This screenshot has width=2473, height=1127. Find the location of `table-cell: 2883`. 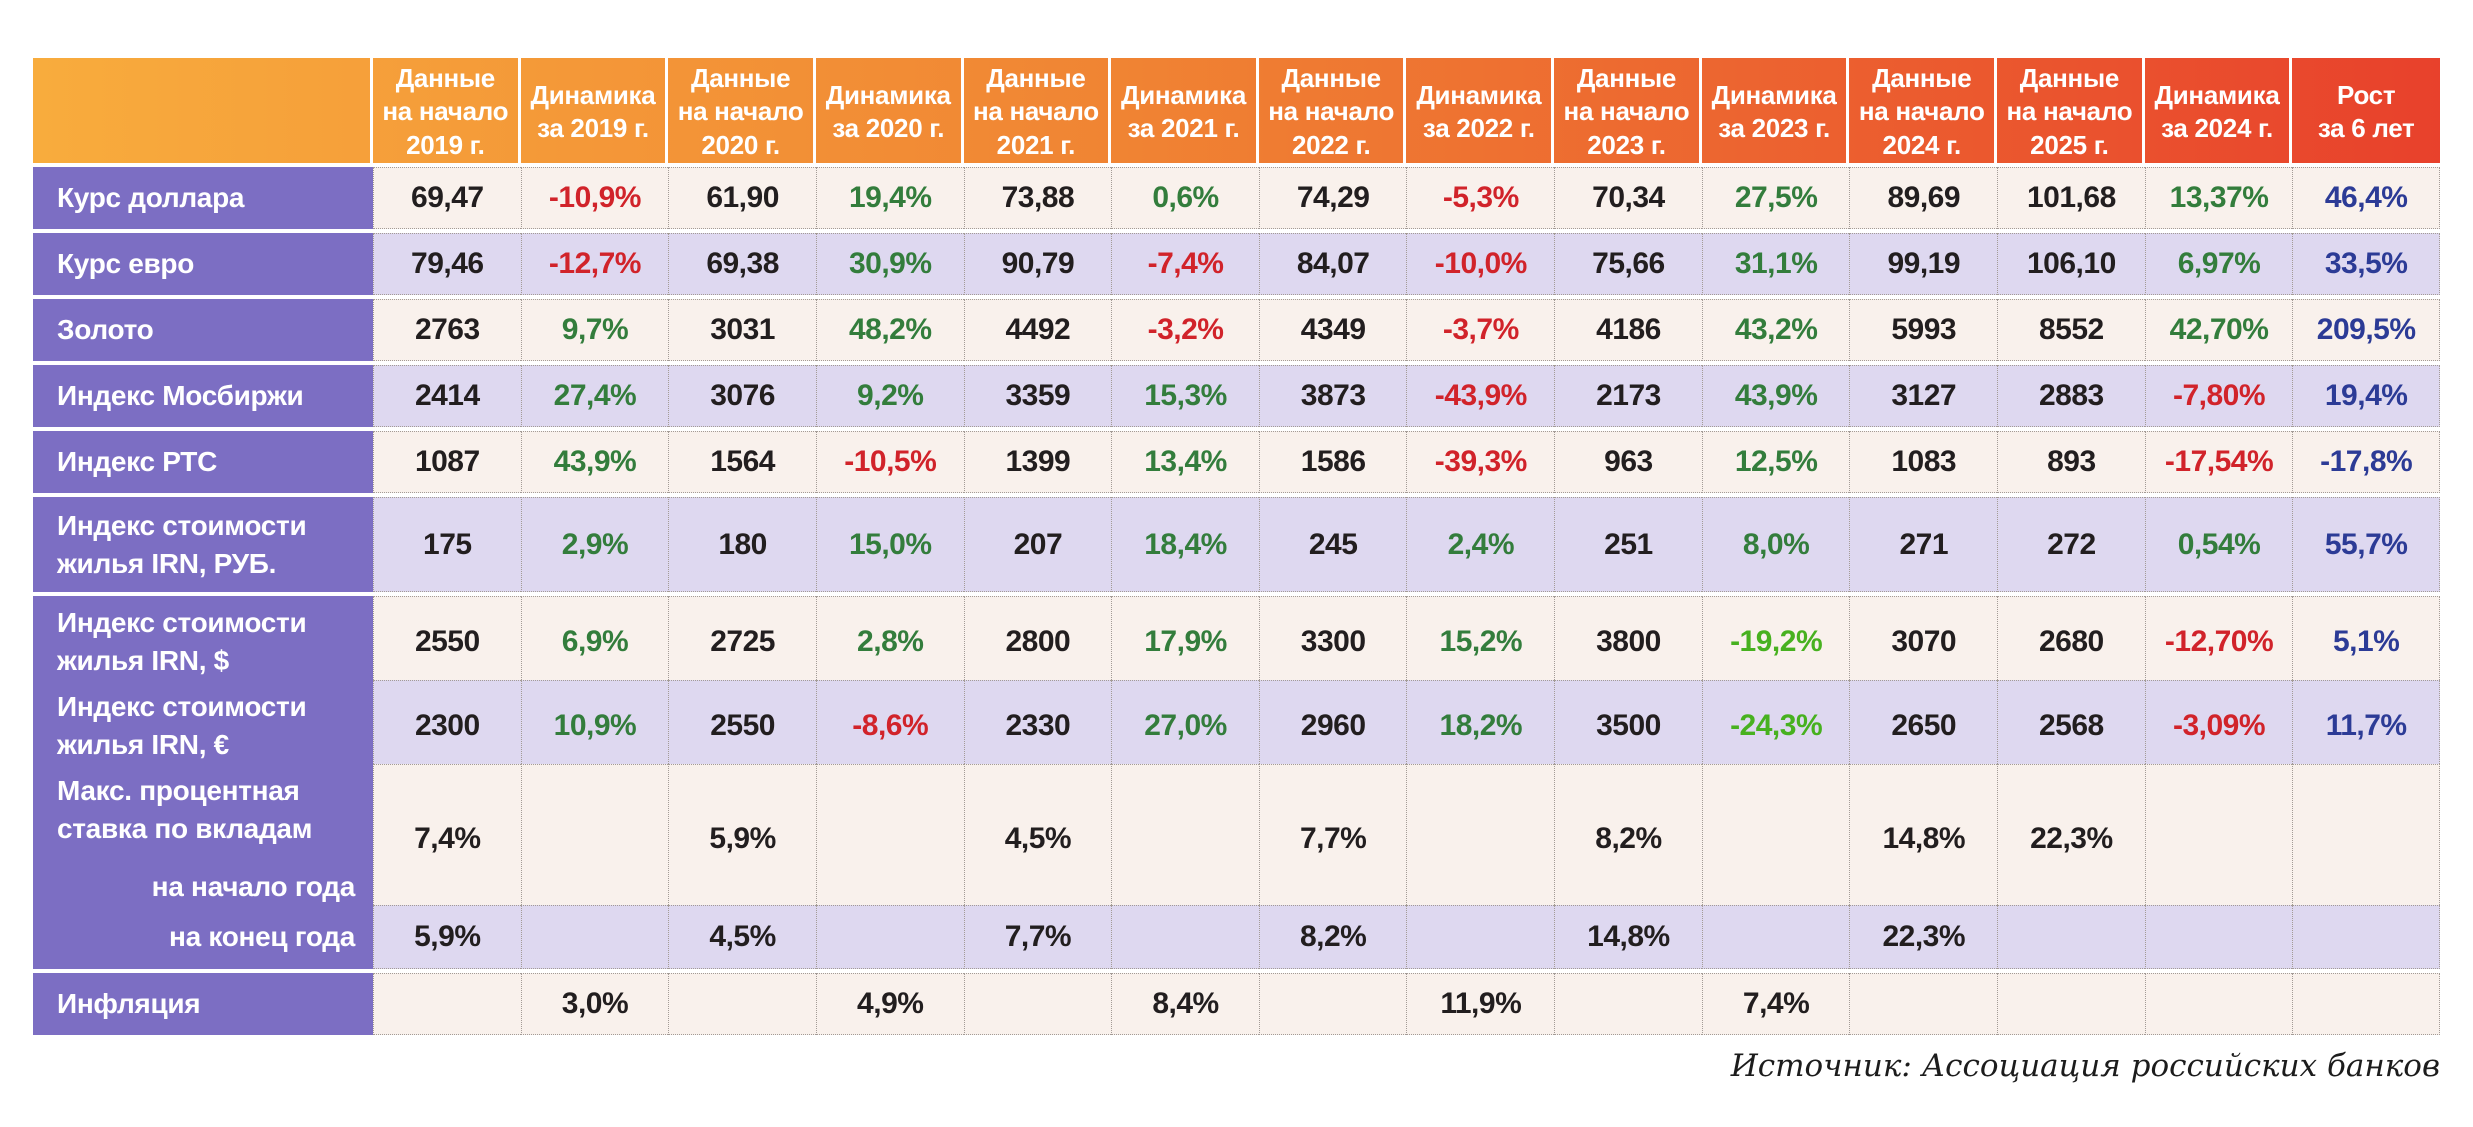

table-cell: 2883 is located at coordinates (2071, 396).